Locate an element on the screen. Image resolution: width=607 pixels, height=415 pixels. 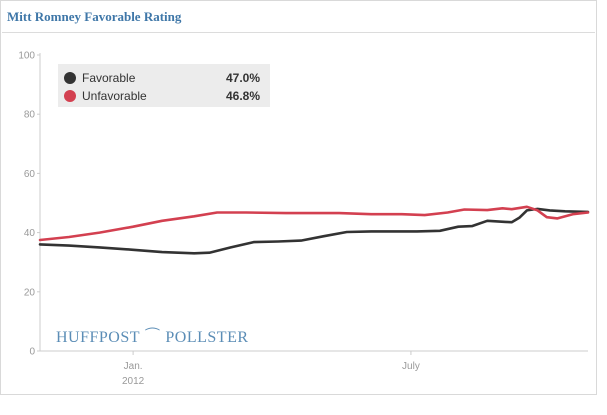
legend-label-unfavorable: Unfavorable is located at coordinates (114, 96).